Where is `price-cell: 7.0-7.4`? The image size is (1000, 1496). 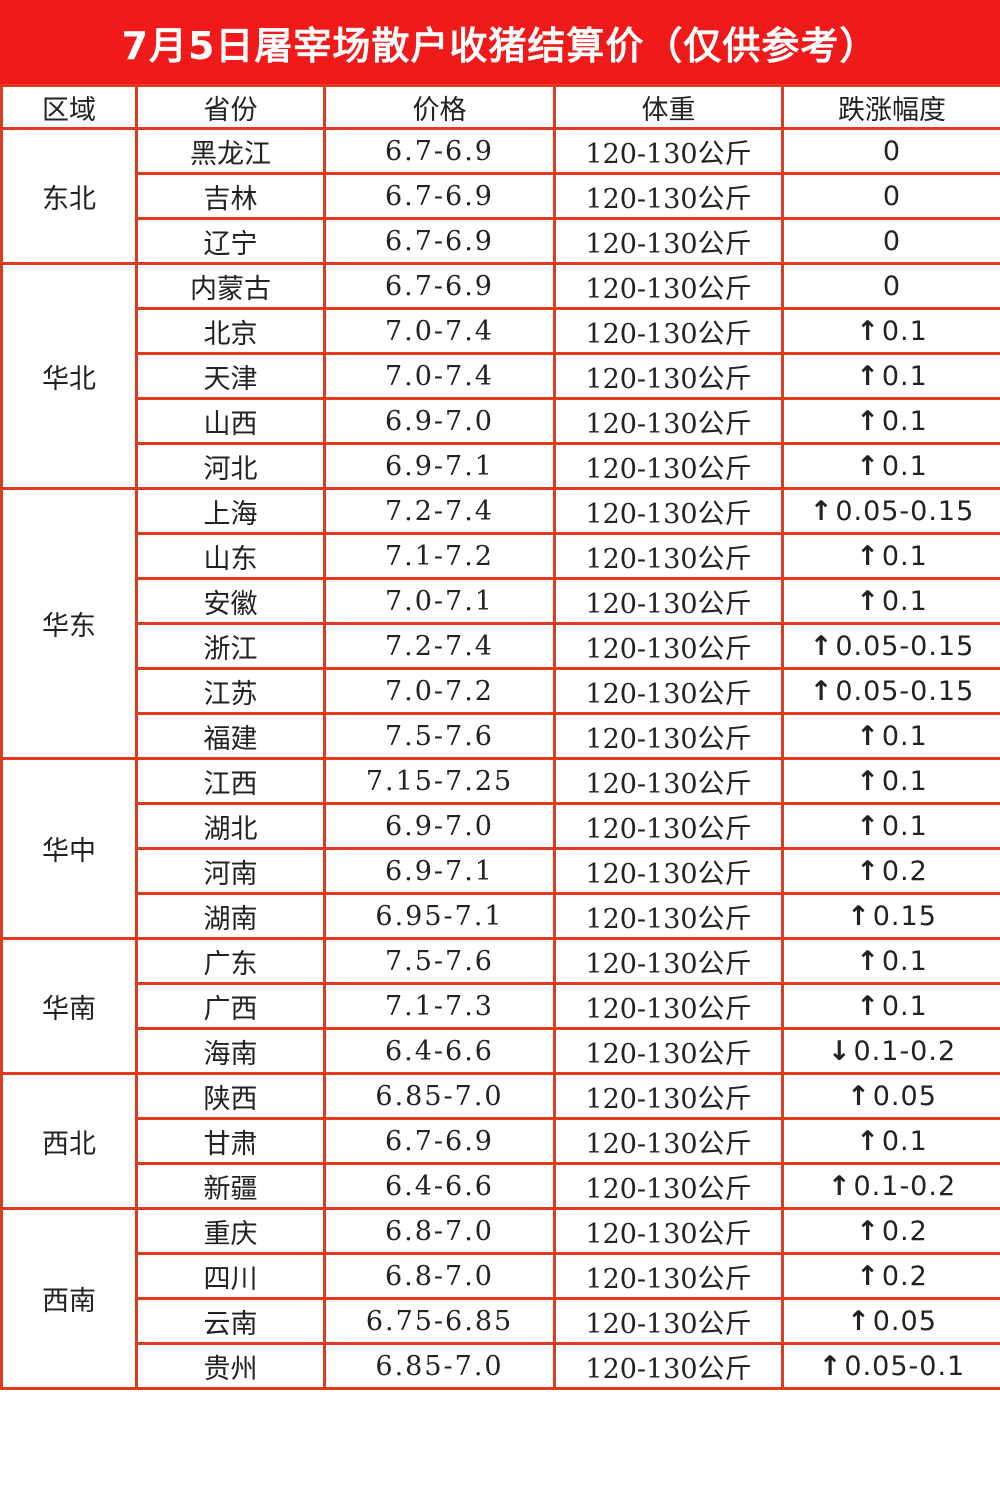 price-cell: 7.0-7.4 is located at coordinates (439, 331).